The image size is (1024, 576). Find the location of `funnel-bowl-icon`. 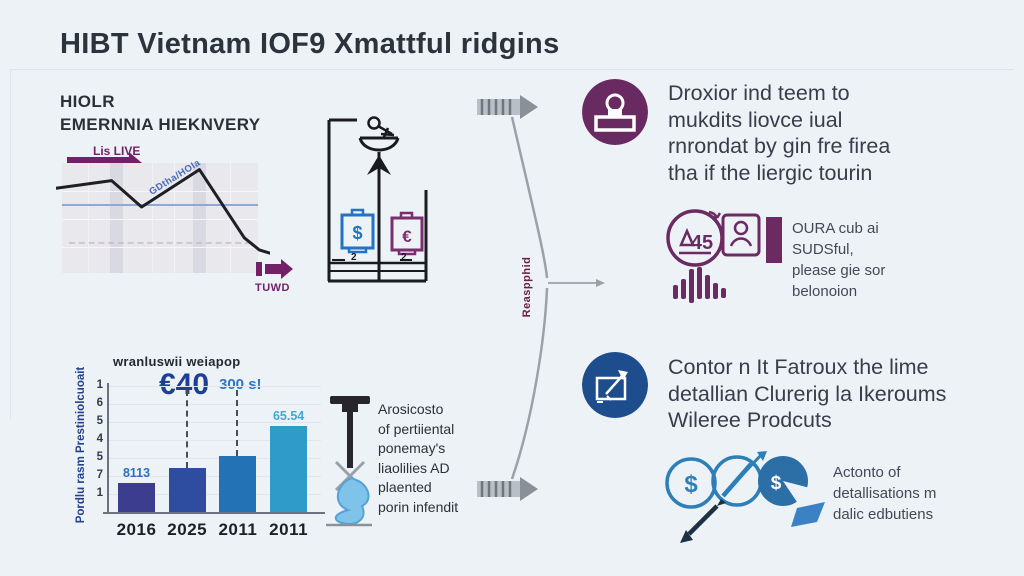

funnel-bowl-icon is located at coordinates (379, 144).